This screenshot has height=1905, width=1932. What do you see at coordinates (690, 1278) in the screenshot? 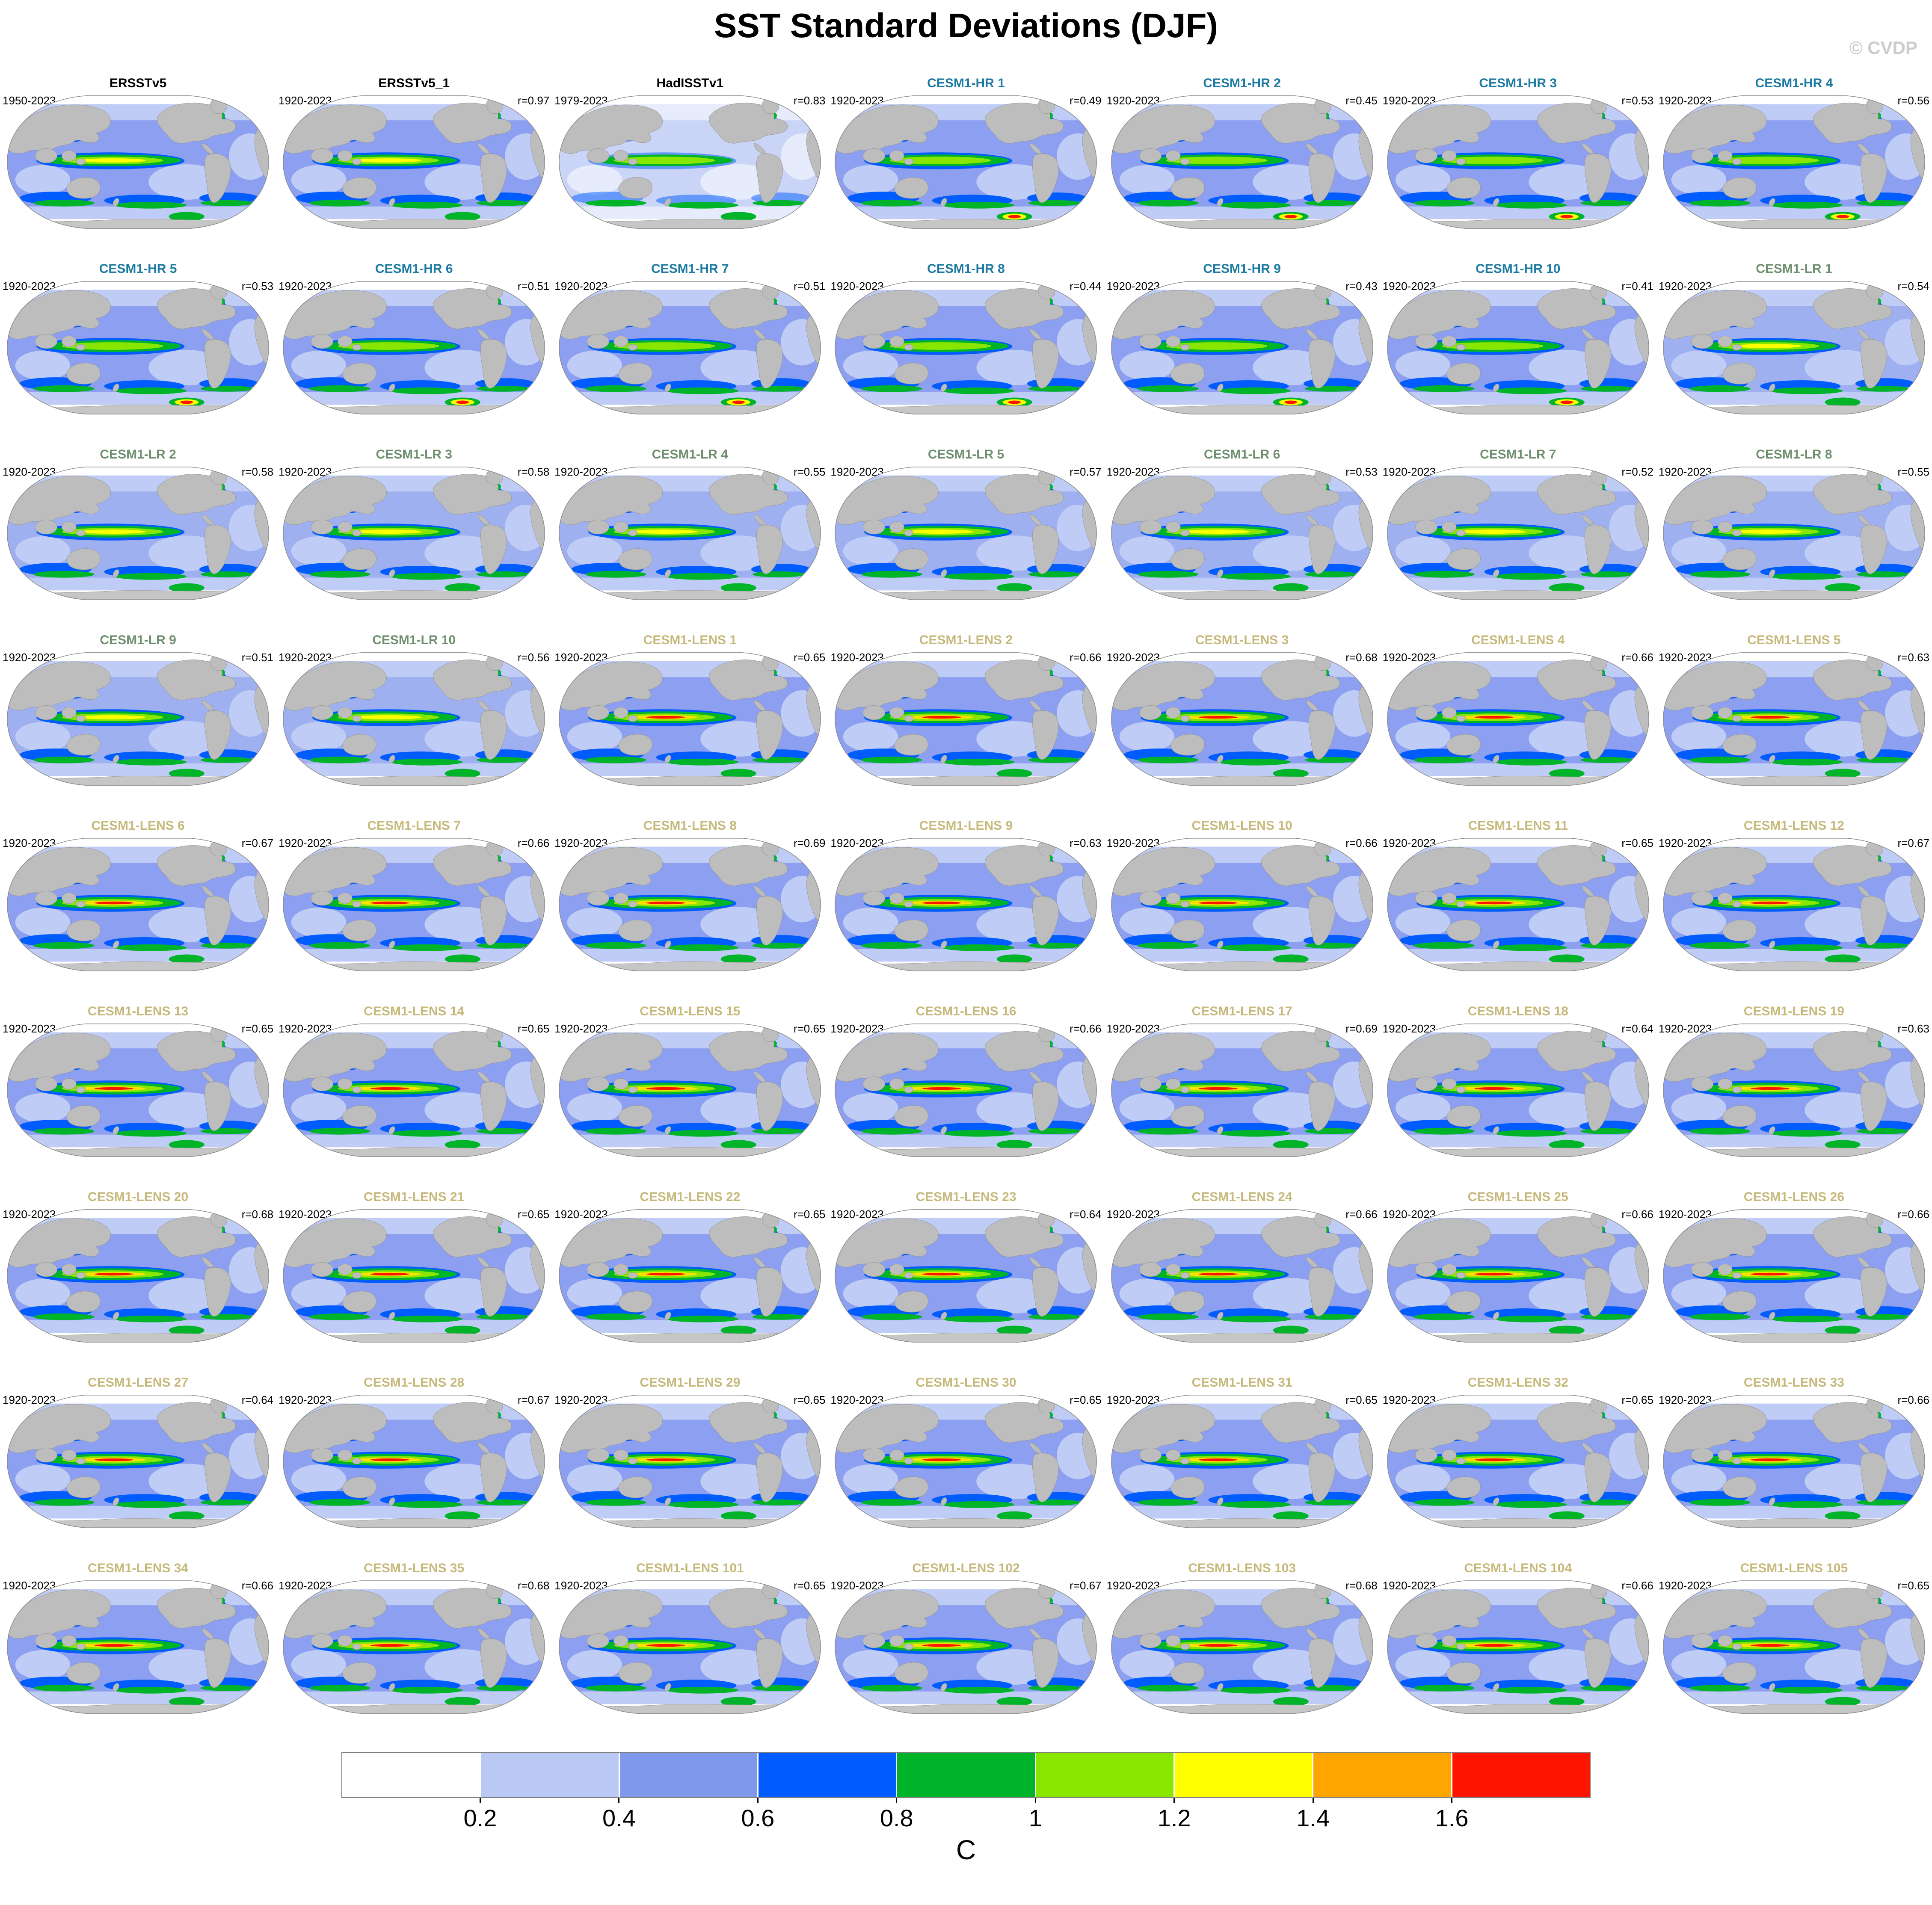
I see `map-panel: CESM1-LENS 22 1920-2023 r=0.65` at bounding box center [690, 1278].